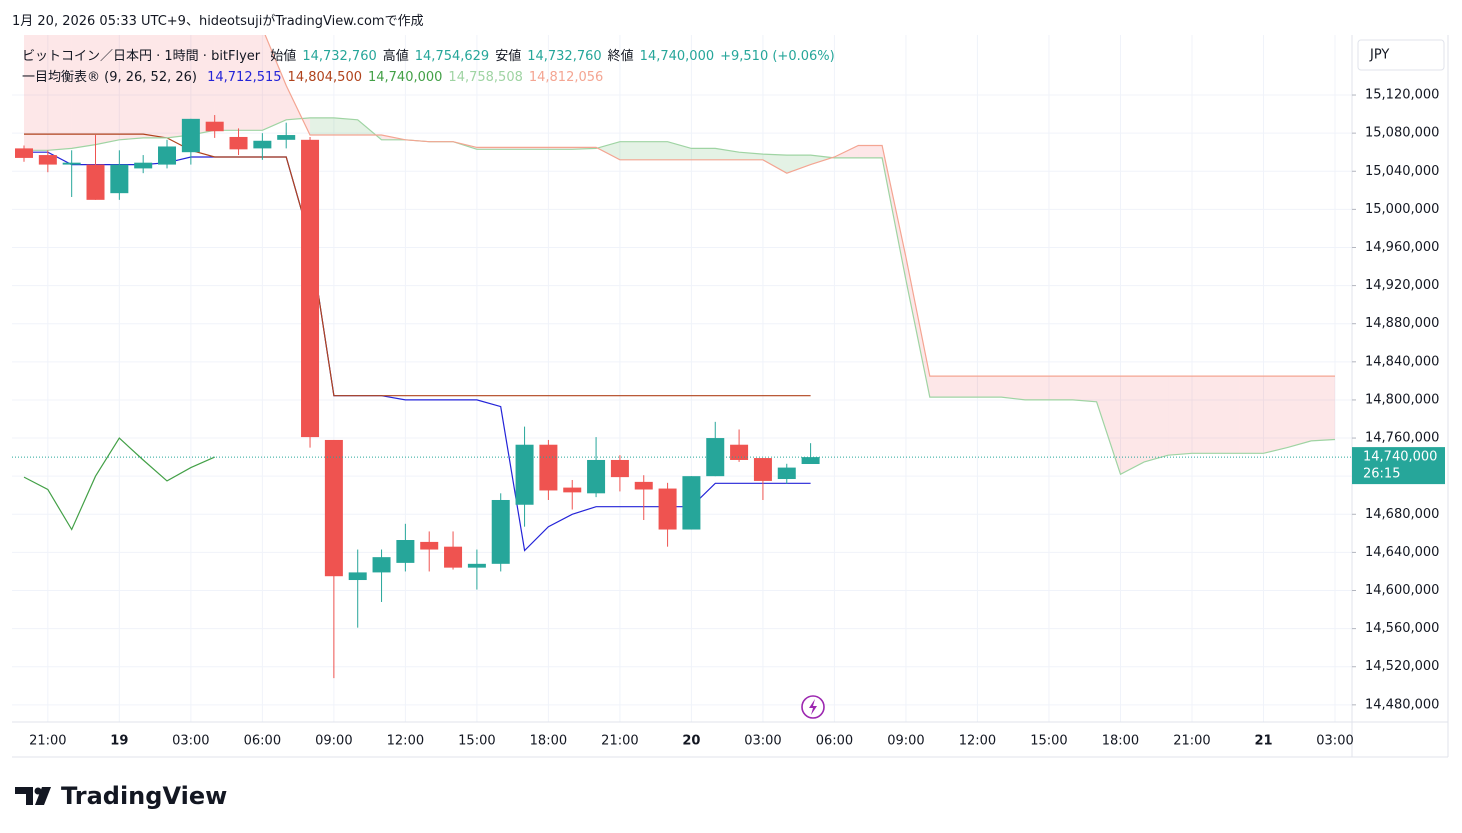 This screenshot has height=833, width=1462. What do you see at coordinates (566, 77) in the screenshot?
I see `indicator-value: 14,812,056` at bounding box center [566, 77].